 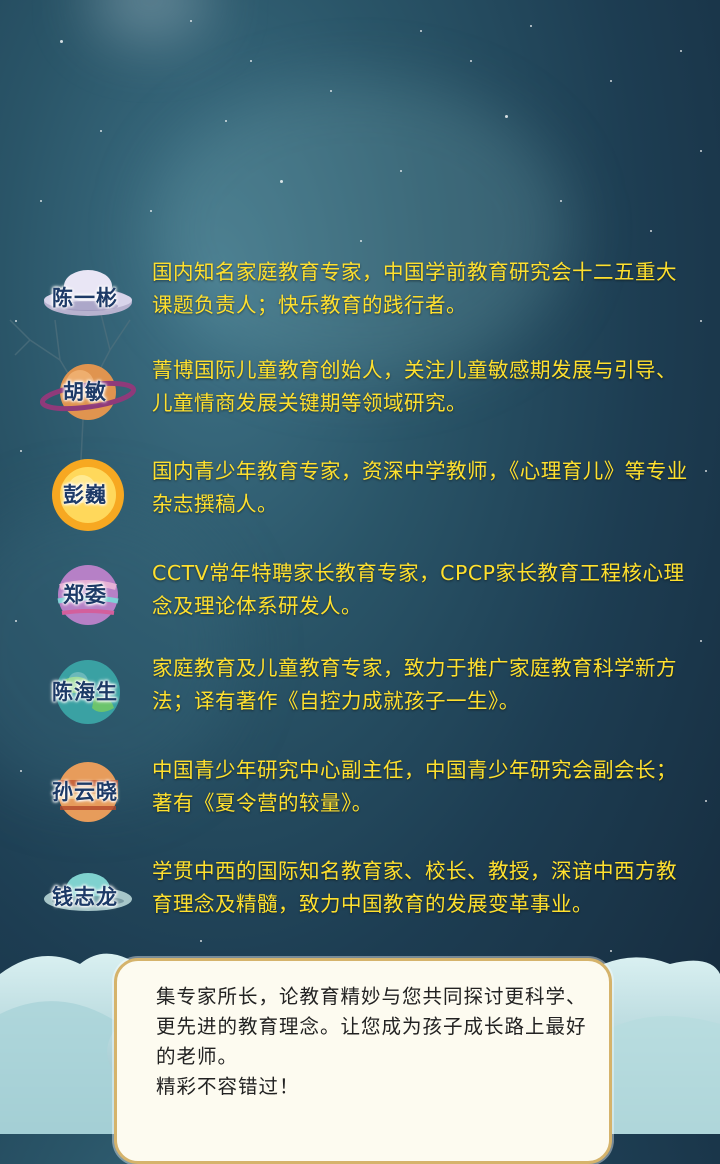 I want to click on expert-row: 郑委 CCTV常年特聘家长教育专家，CPCP家长教育工程核心理念及理论体系研发人。, so click(x=360, y=597).